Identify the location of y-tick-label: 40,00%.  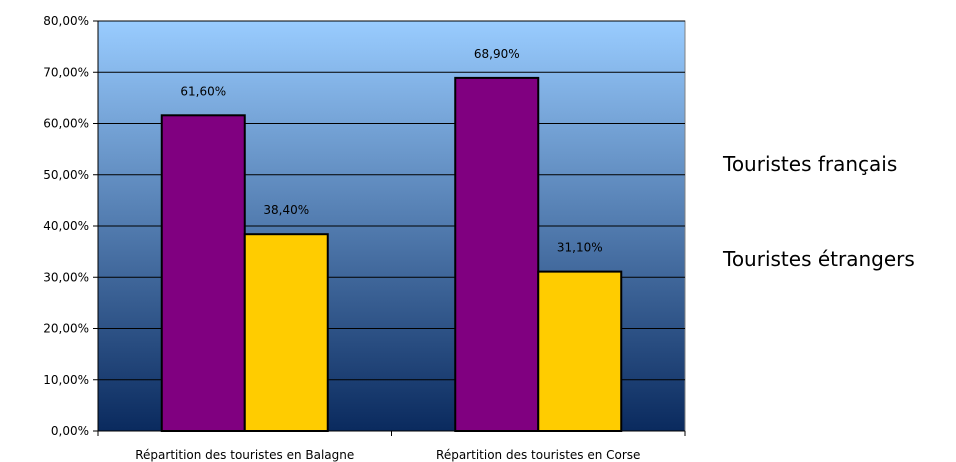
(66, 226).